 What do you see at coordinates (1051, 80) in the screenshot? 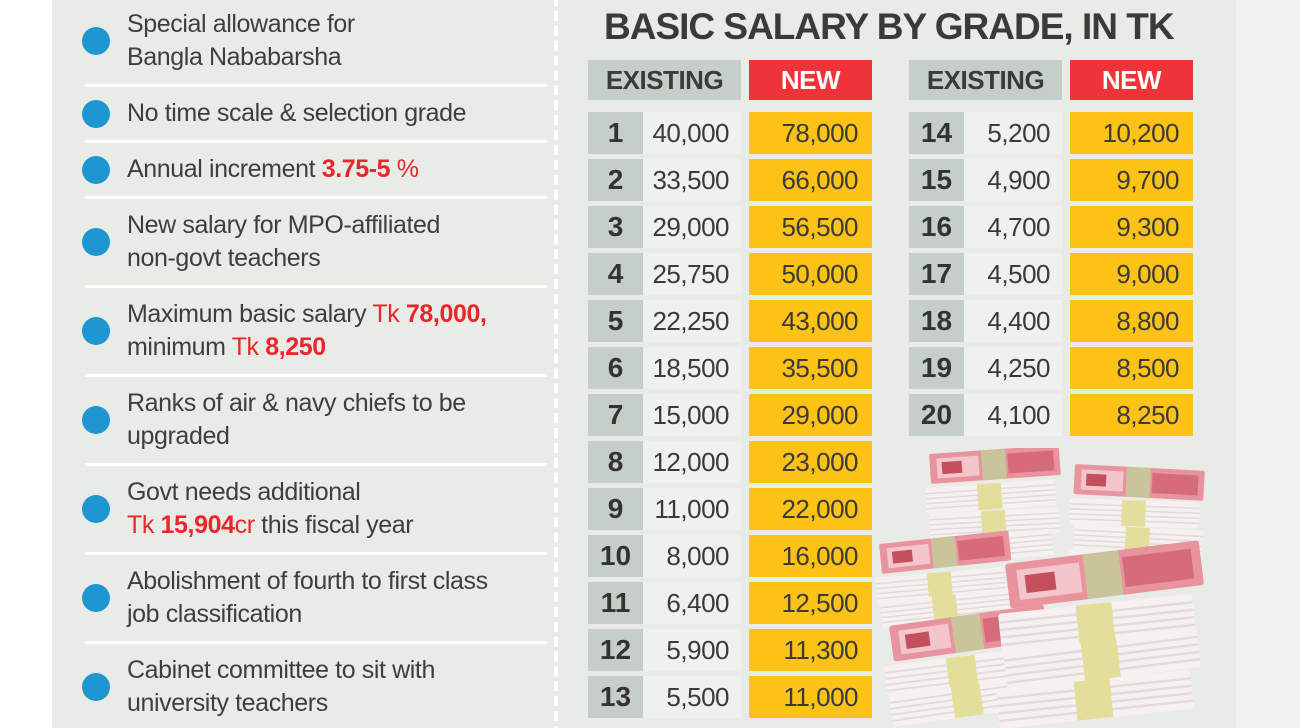
I see `group-2-header: EXISTING NEW` at bounding box center [1051, 80].